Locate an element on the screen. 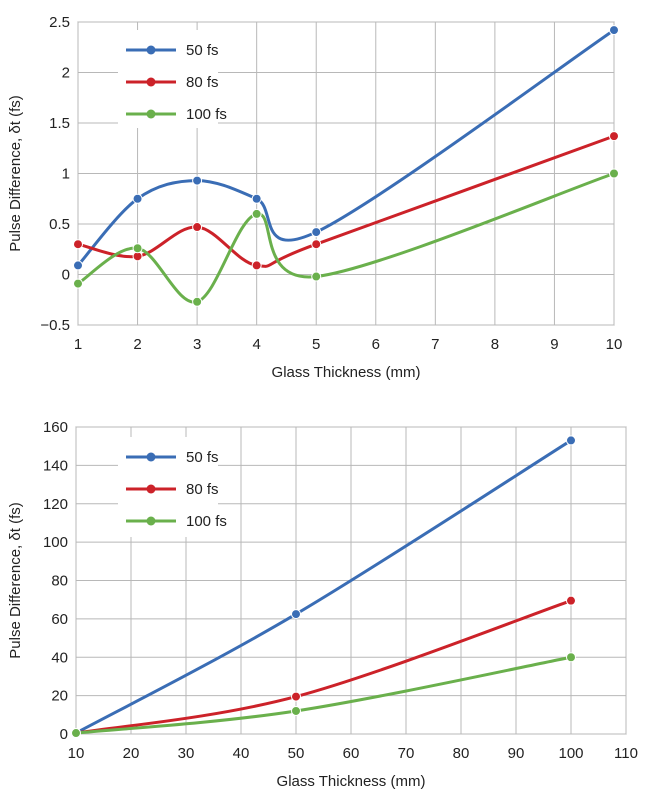 This screenshot has width=650, height=800. x-tick-label: 90 is located at coordinates (516, 753).